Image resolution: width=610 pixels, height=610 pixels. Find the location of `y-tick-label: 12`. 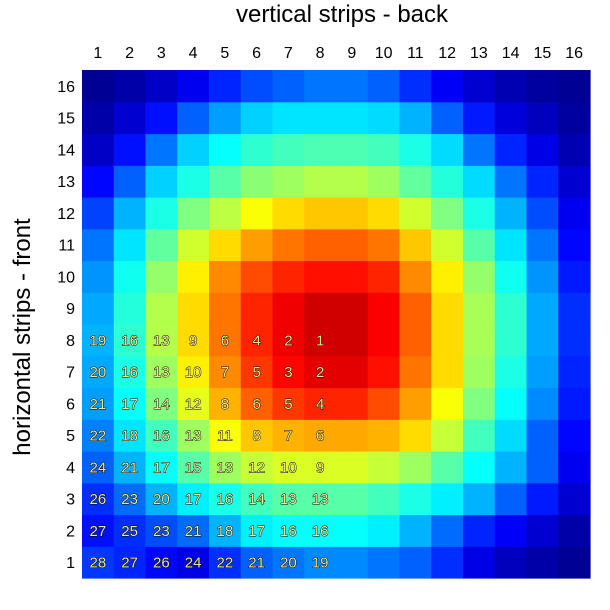

y-tick-label: 12 is located at coordinates (66, 214).